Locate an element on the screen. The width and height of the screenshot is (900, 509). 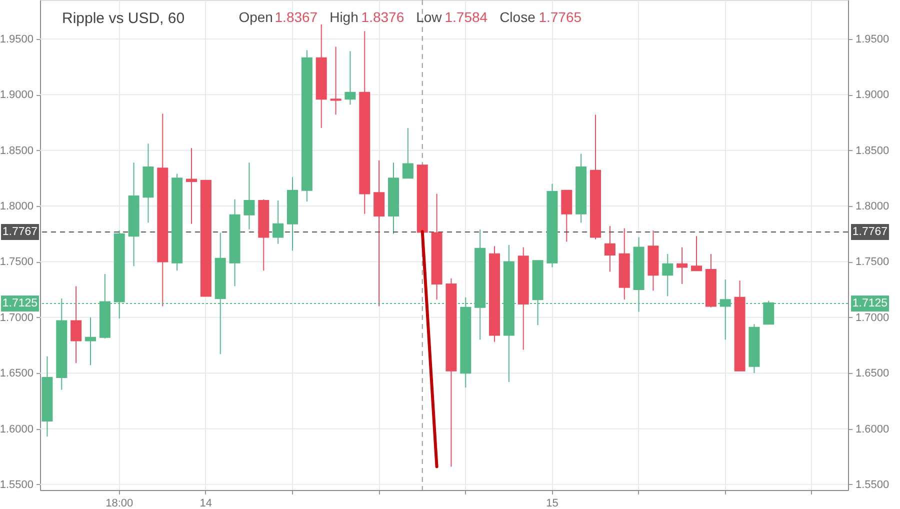
text: 1.7767 is located at coordinates (870, 232).